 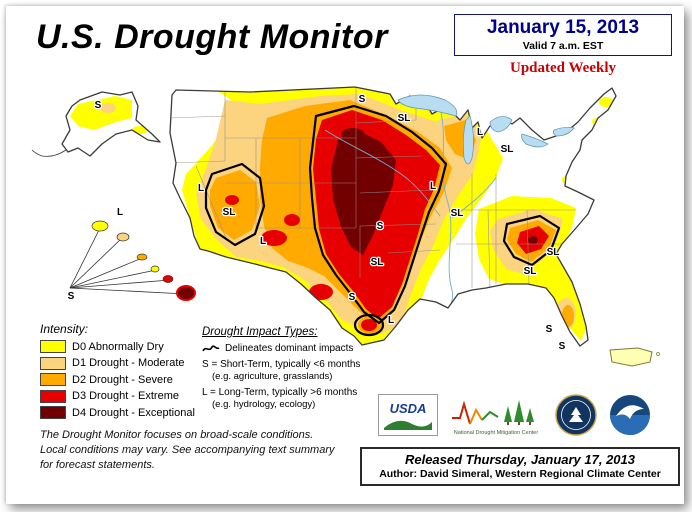 I want to click on legend-heading: Intensity:, so click(x=64, y=329).